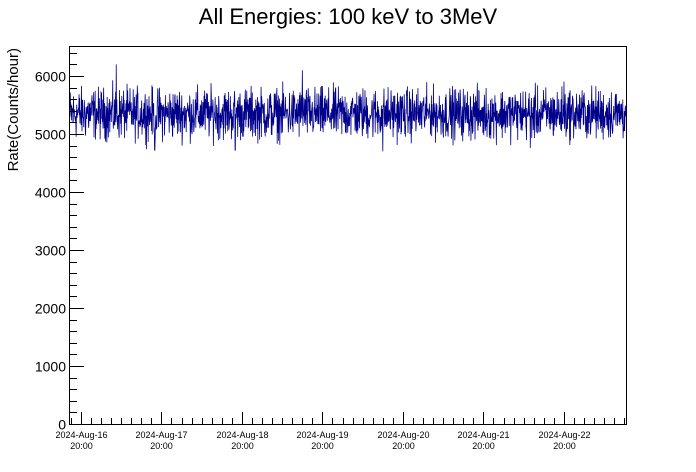  Describe the element at coordinates (50, 309) in the screenshot. I see `y-tick-label: 2000` at that location.